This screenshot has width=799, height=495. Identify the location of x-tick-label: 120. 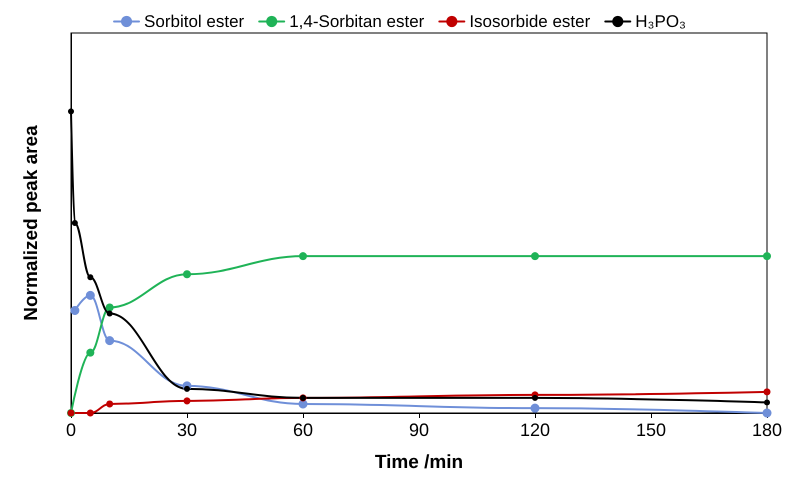
(535, 430).